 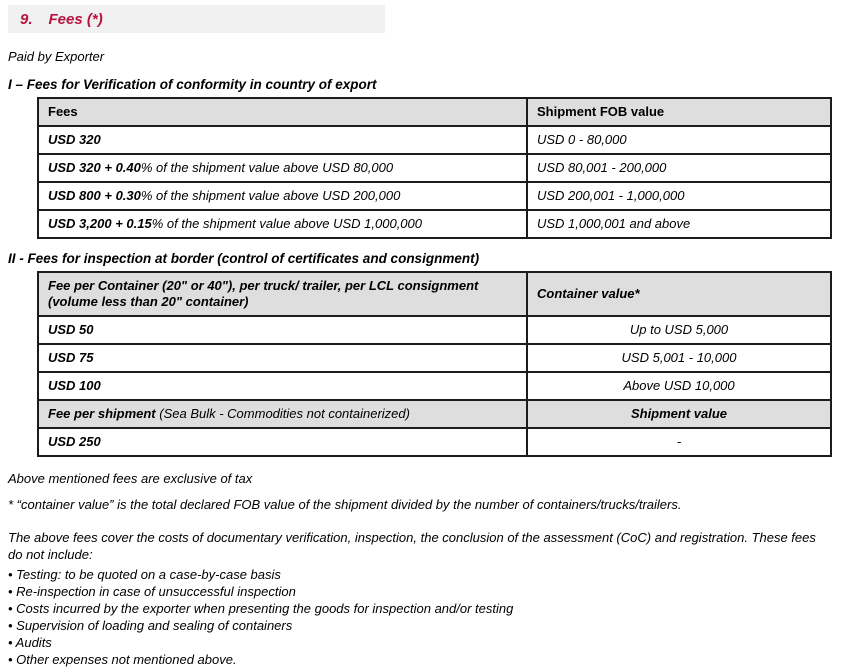 What do you see at coordinates (282, 358) in the screenshot?
I see `fee-cell: USD 75` at bounding box center [282, 358].